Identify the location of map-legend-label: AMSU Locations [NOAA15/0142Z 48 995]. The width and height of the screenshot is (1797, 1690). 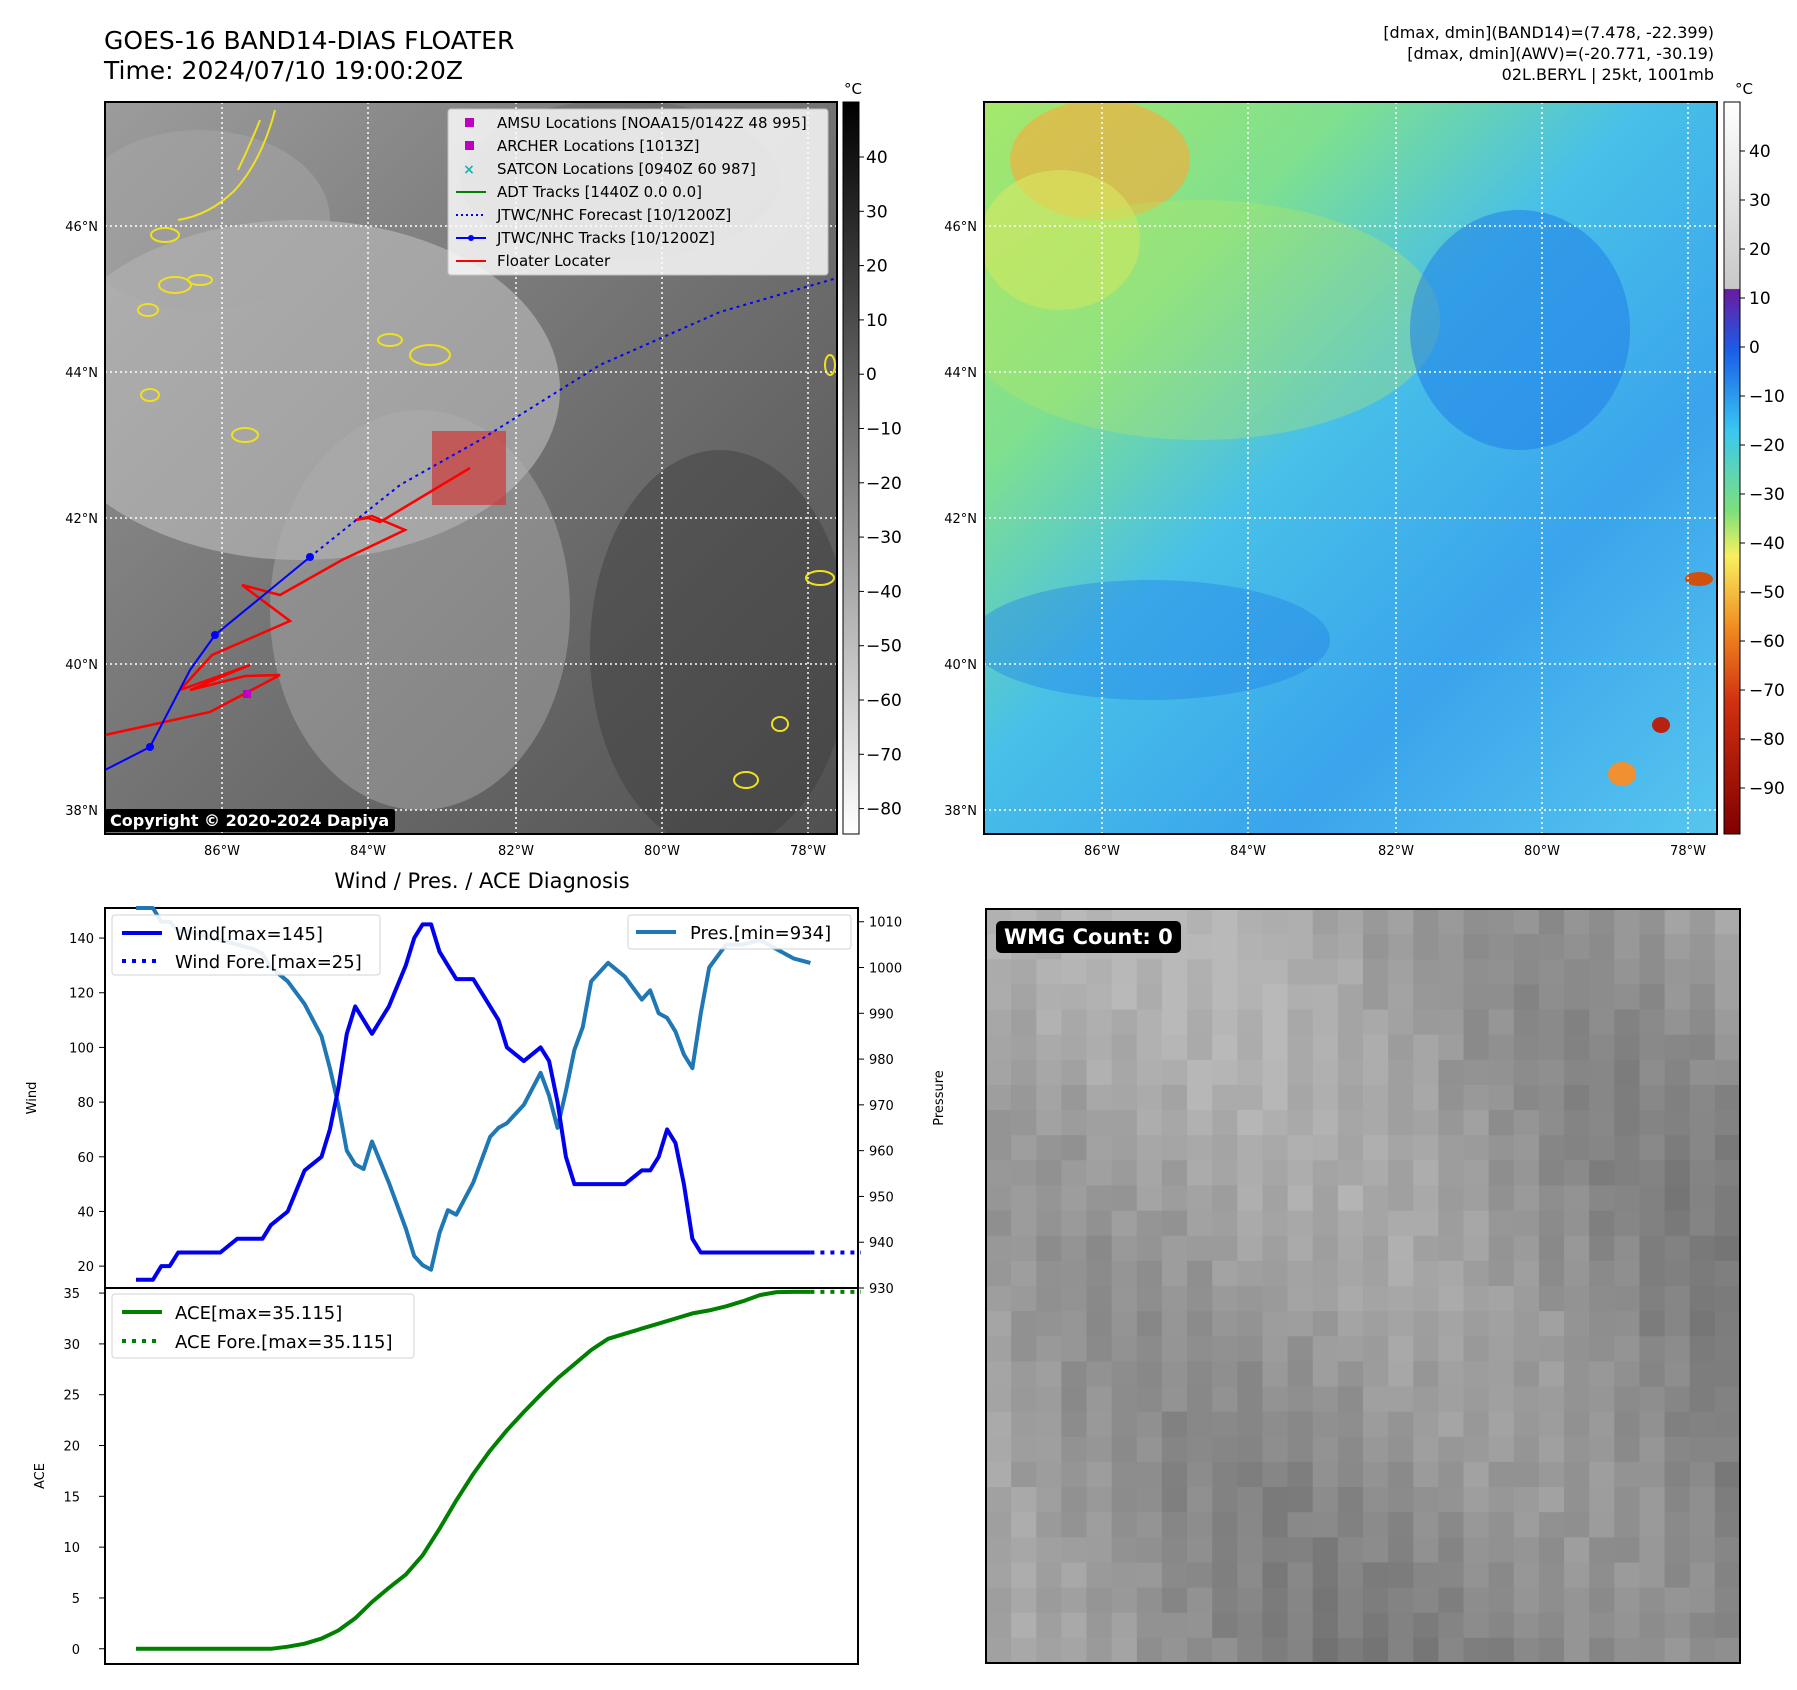
(652, 123).